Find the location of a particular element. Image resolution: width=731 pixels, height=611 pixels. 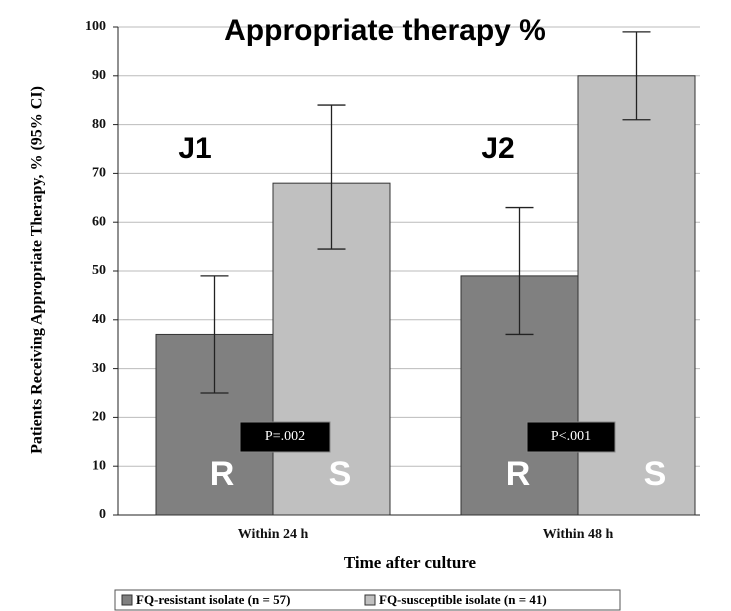

legend-label: FQ-resistant isolate (n = 57) is located at coordinates (213, 599).